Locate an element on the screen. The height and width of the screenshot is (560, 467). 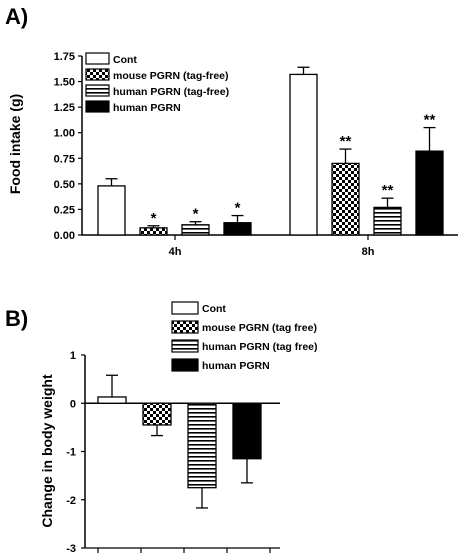
y-tick-label: 1.75 is located at coordinates (64, 57).